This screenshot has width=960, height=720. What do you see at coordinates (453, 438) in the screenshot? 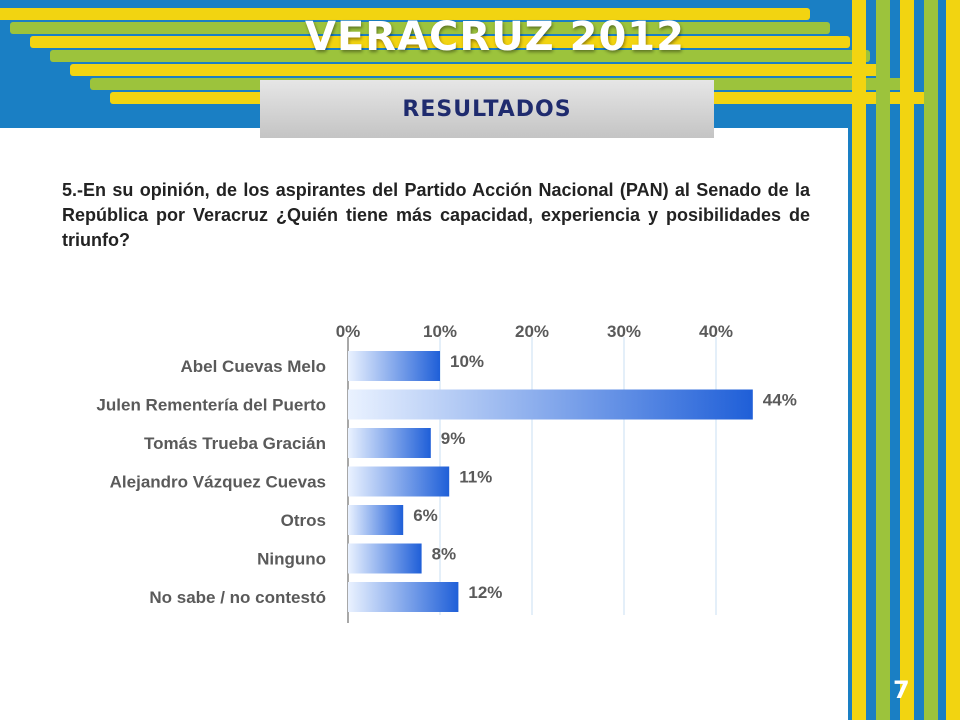
I see `value-label: 9%` at bounding box center [453, 438].